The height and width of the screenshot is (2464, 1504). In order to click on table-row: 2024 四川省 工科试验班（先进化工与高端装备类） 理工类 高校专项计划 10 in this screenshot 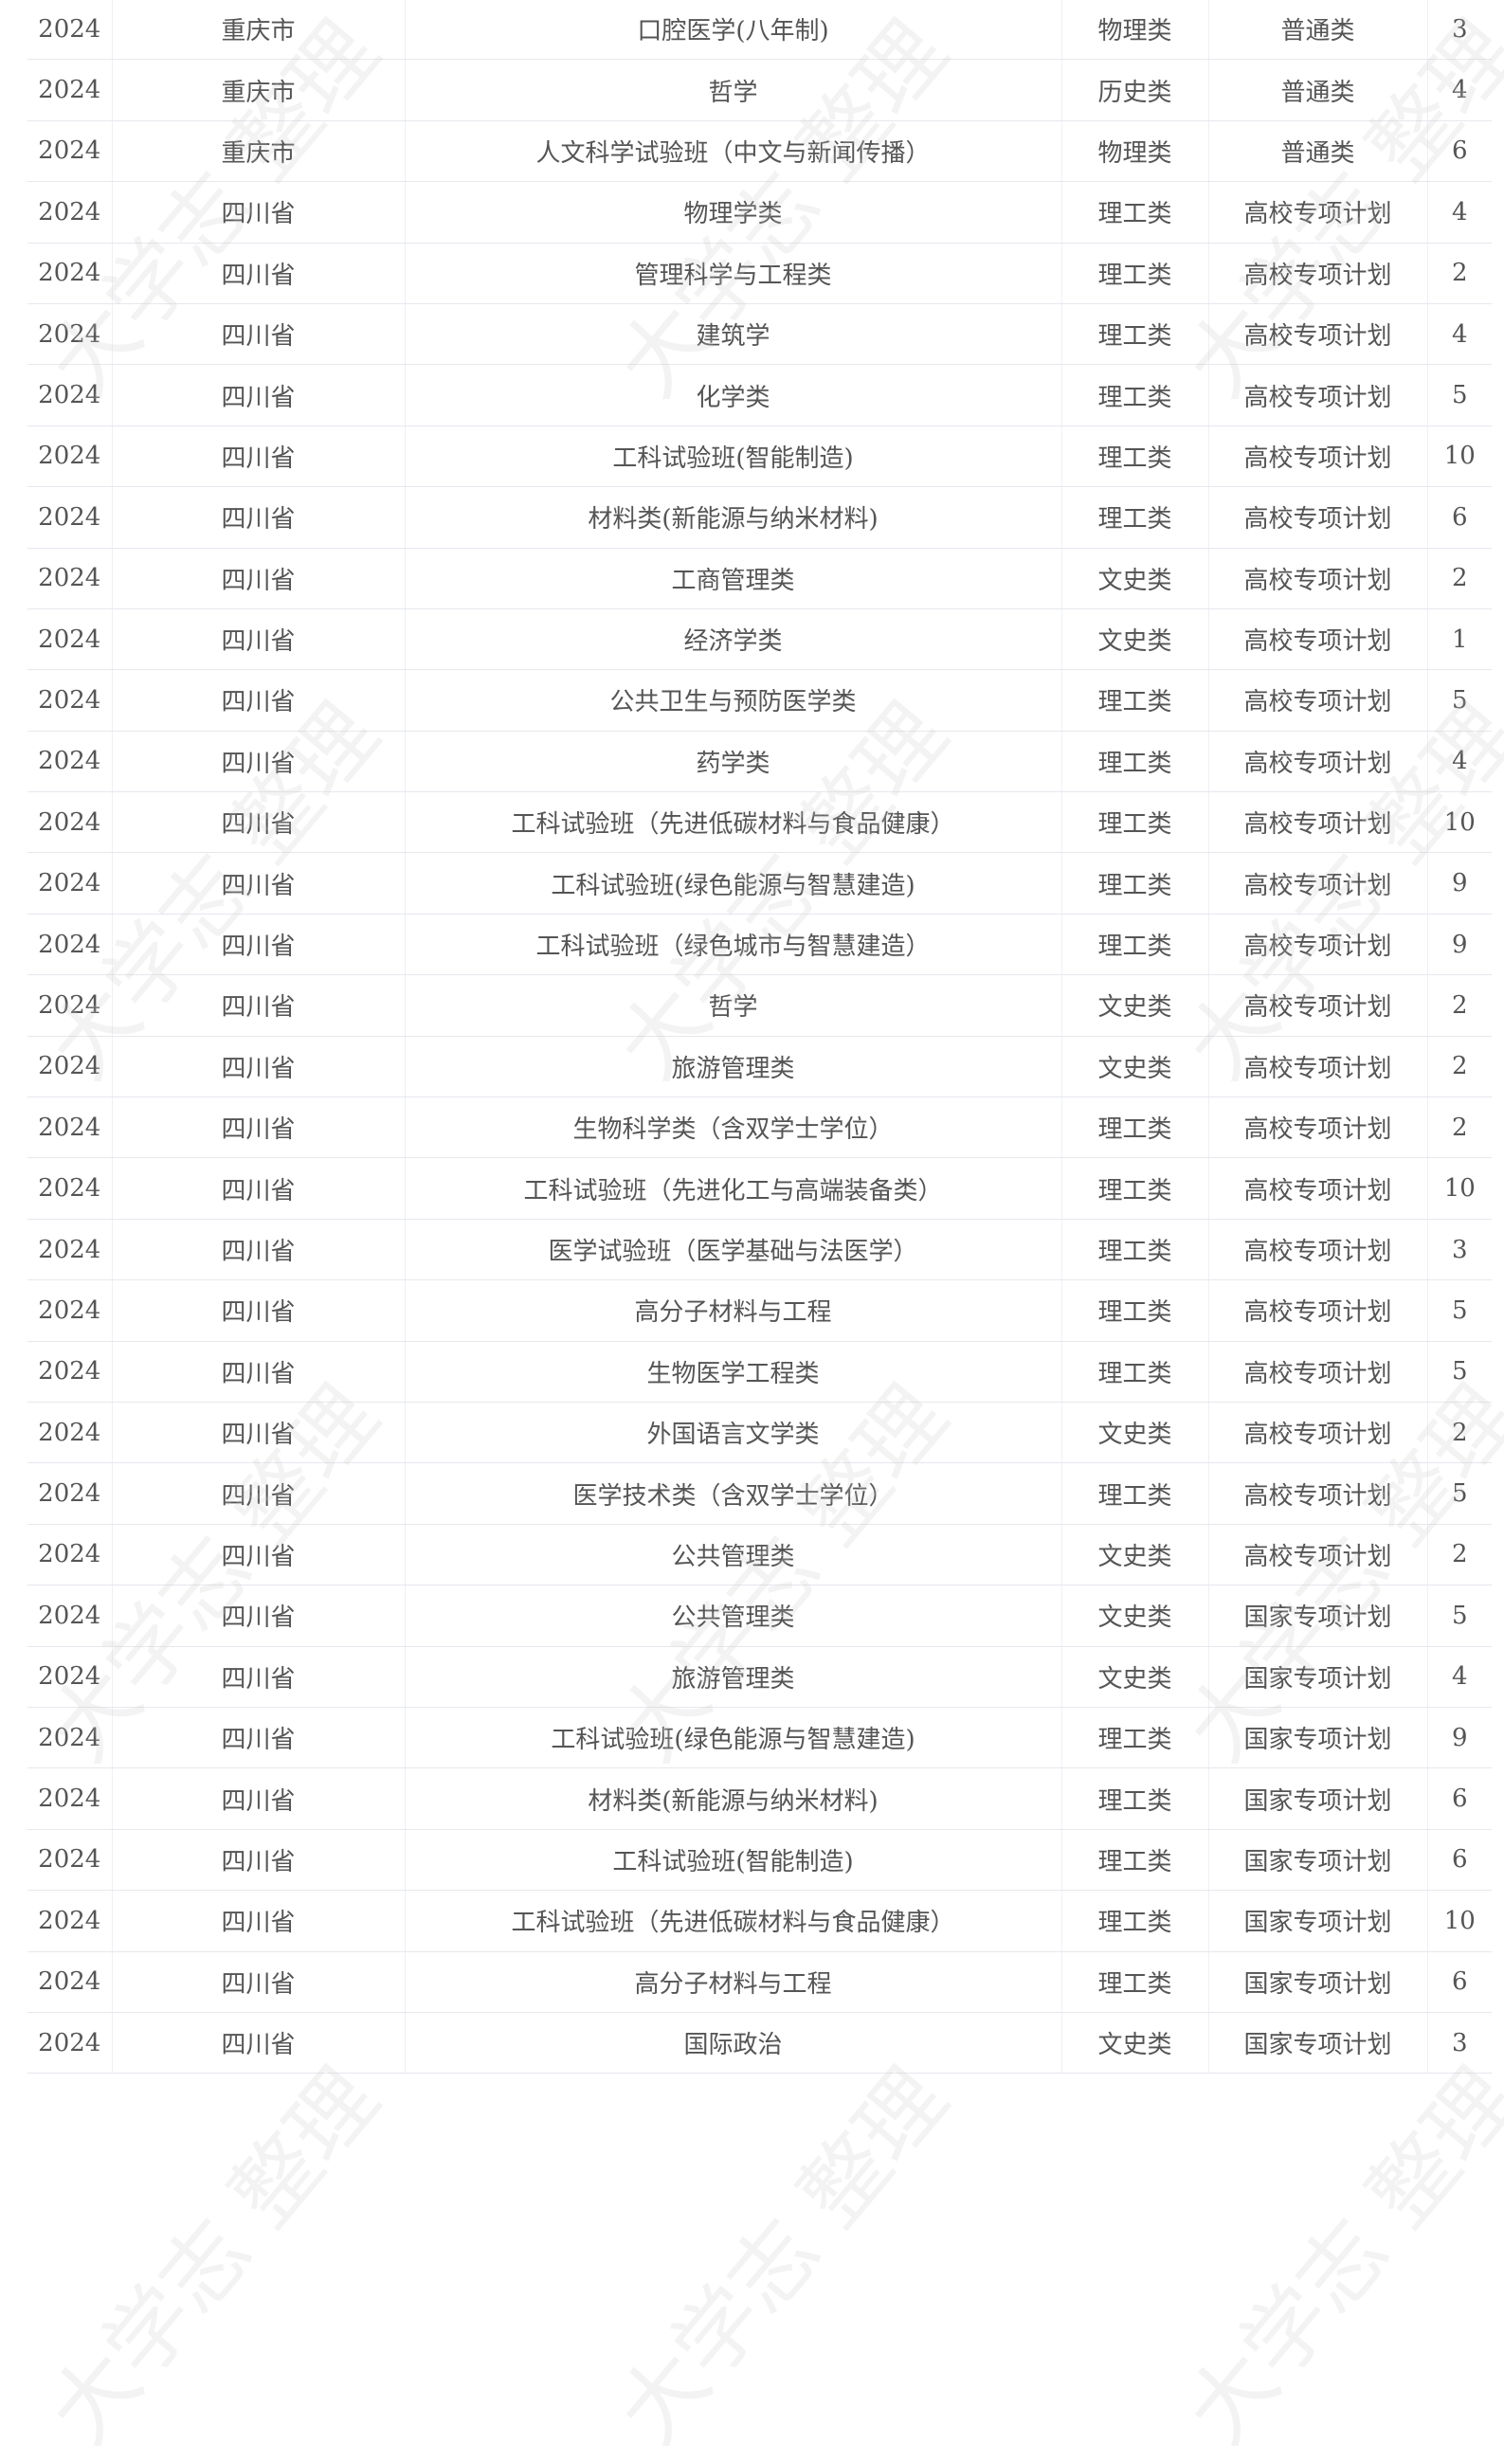, I will do `click(759, 1189)`.